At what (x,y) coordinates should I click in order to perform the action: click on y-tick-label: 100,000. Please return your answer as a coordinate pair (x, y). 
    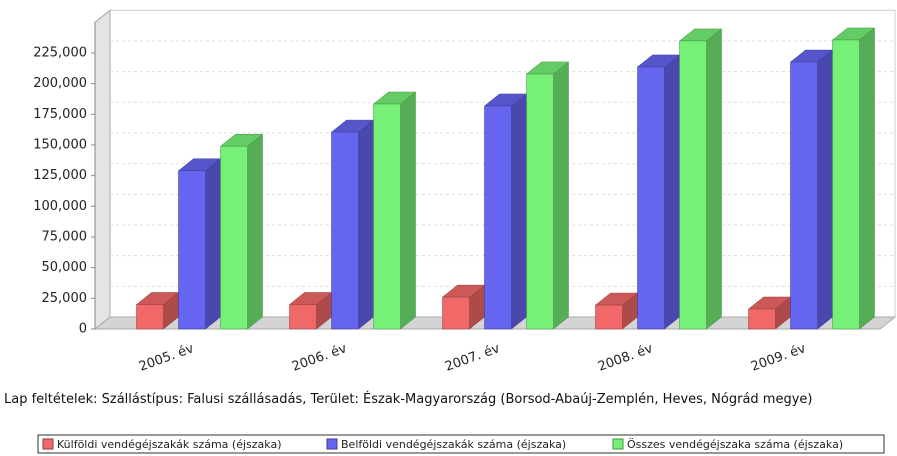
    Looking at the image, I should click on (60, 206).